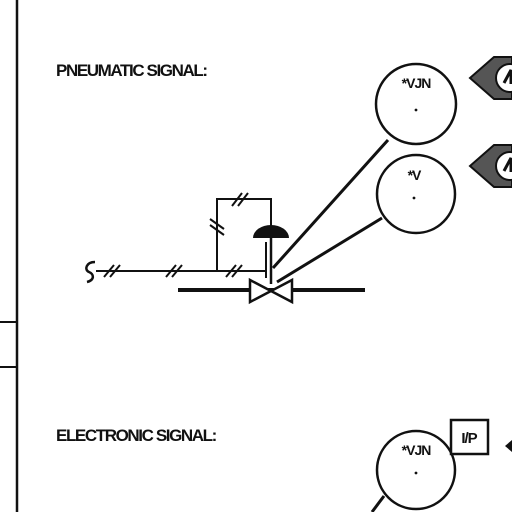 The image size is (512, 512). I want to click on ip-converter-label: I/P, so click(469, 438).